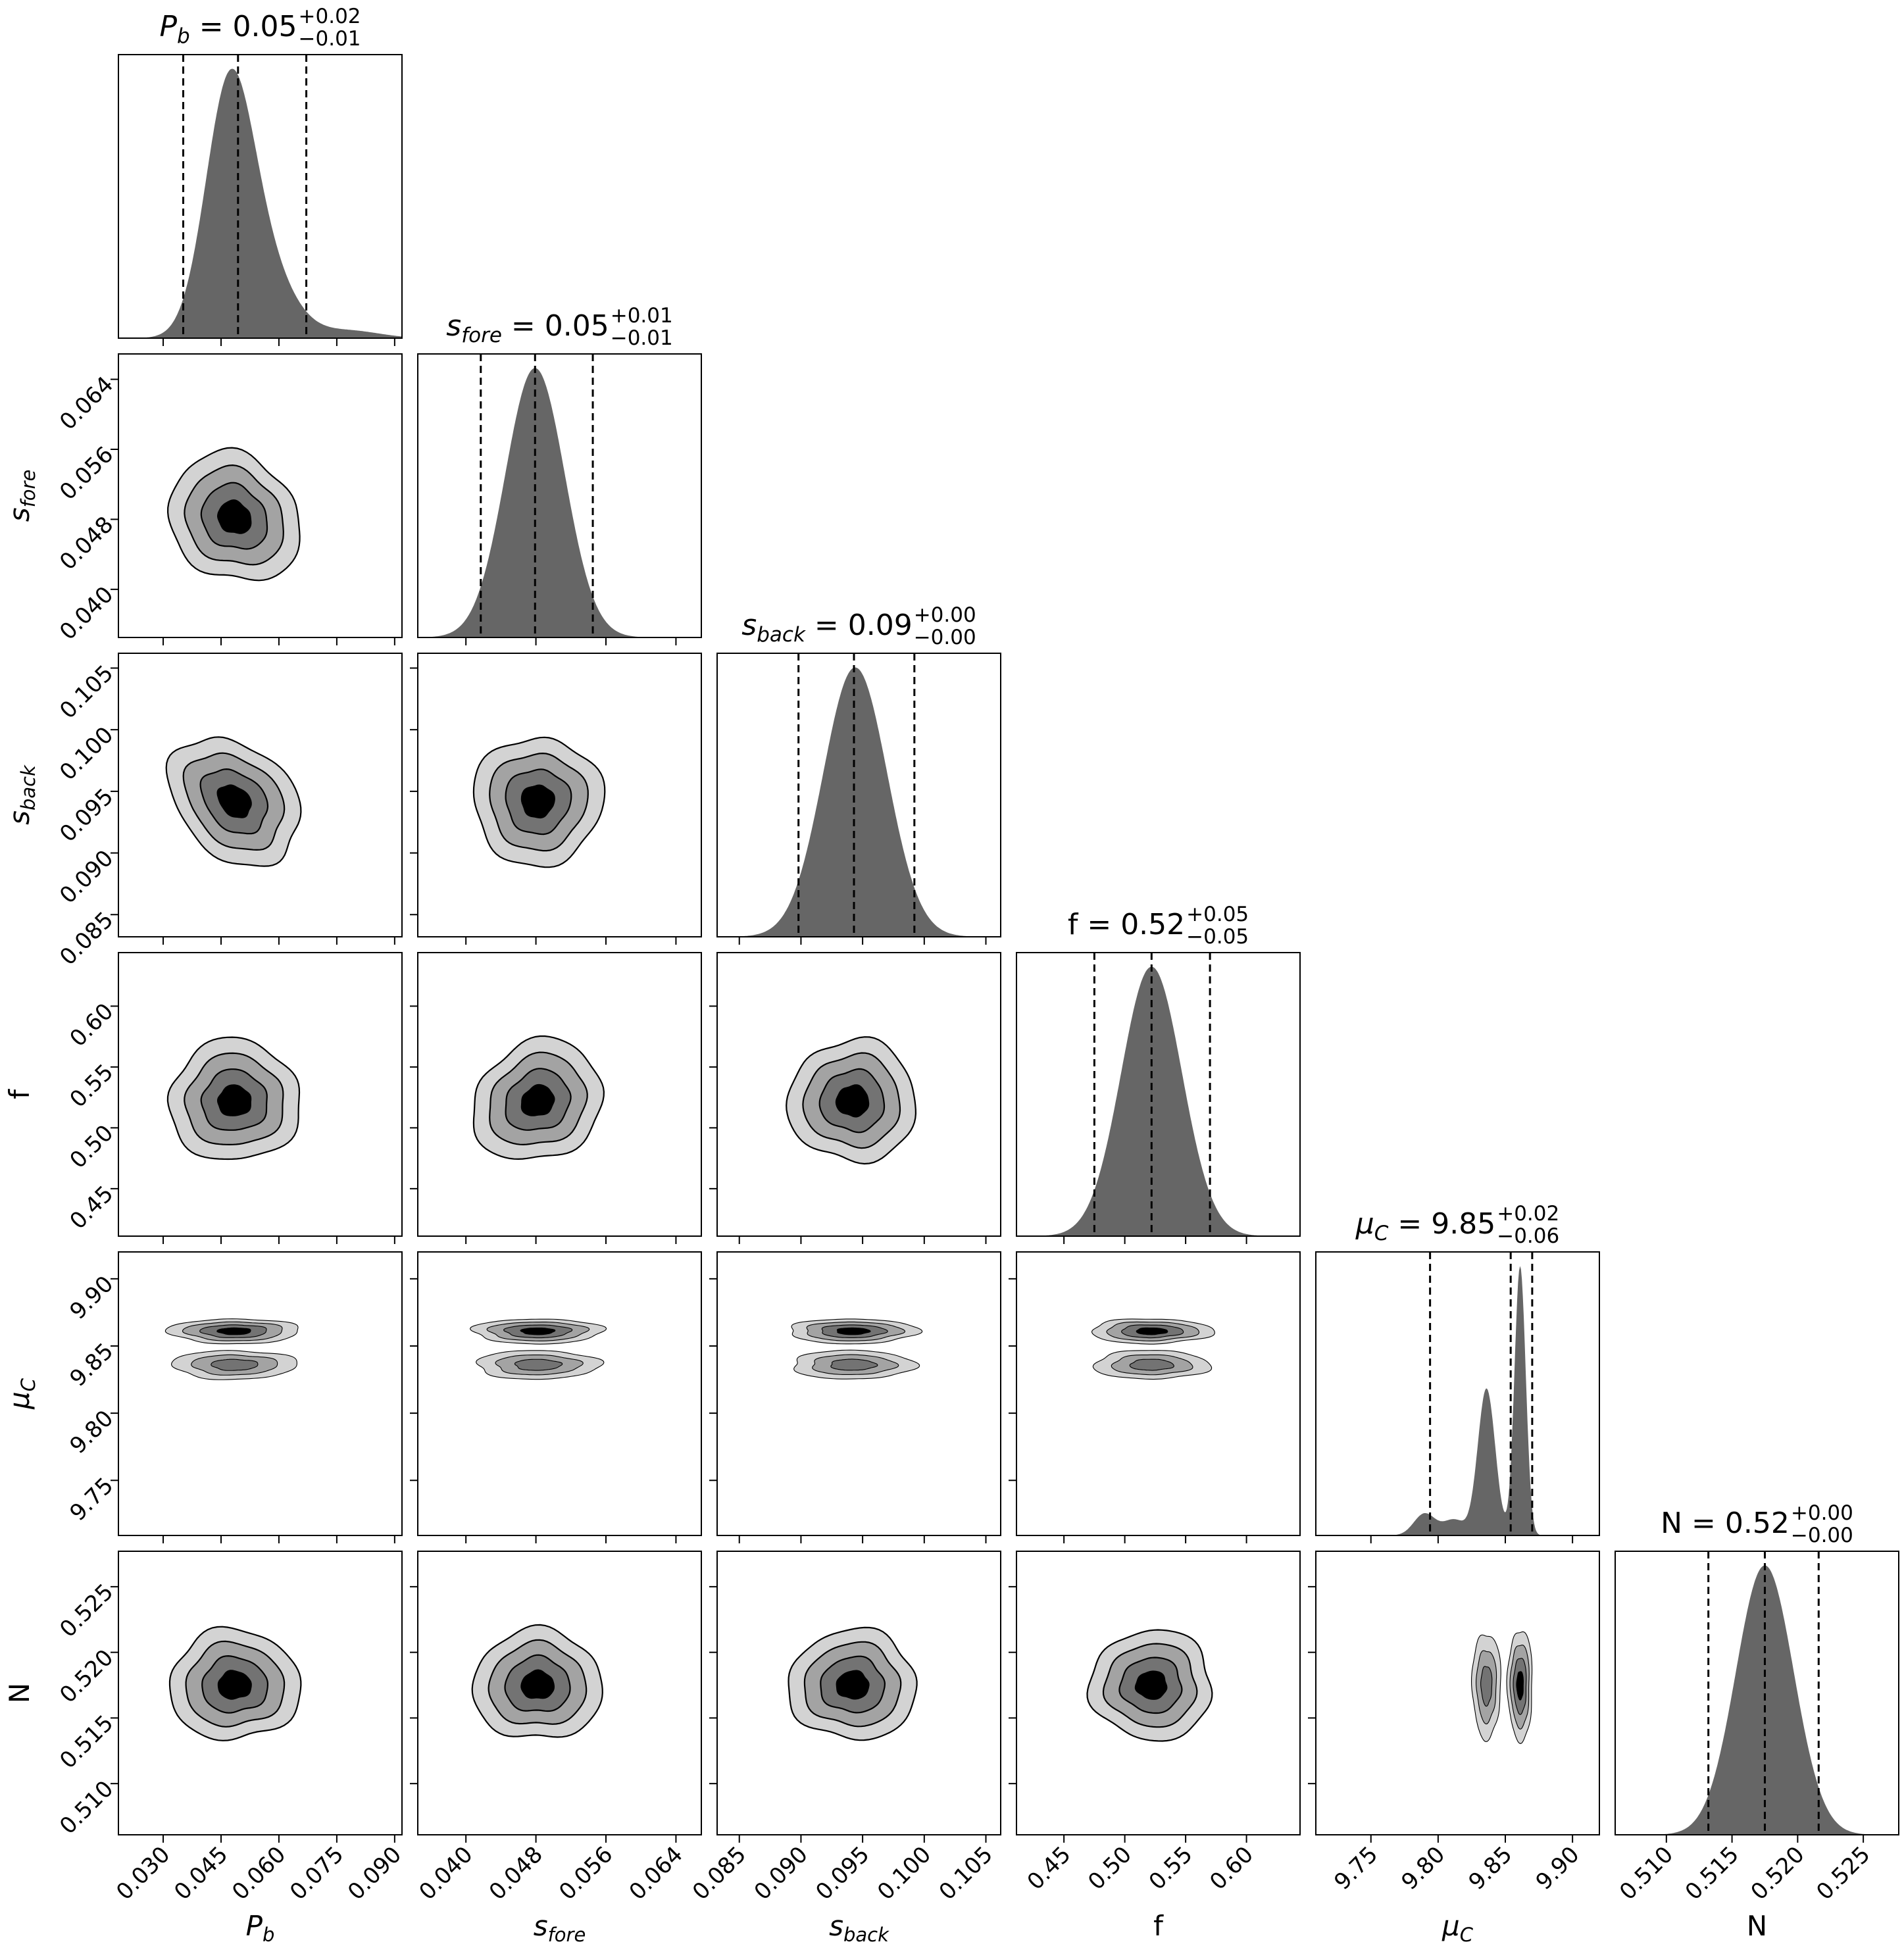  What do you see at coordinates (1528, 1236) in the screenshot?
I see `title-lower-error: −0.06` at bounding box center [1528, 1236].